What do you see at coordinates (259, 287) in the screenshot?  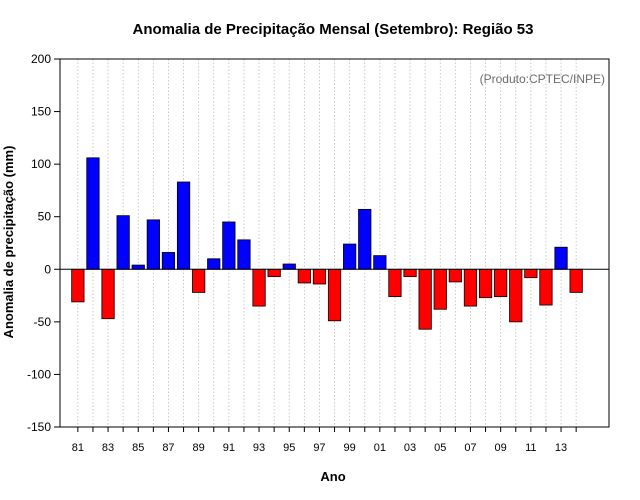 I see `bar-1993` at bounding box center [259, 287].